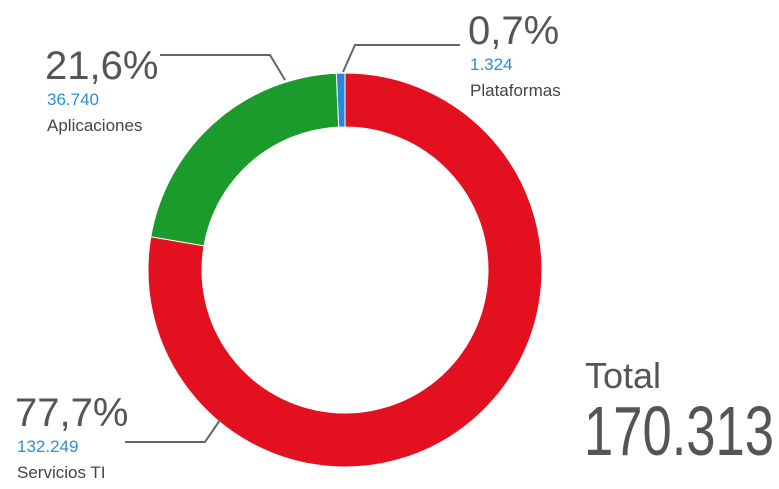 This screenshot has height=489, width=779. Describe the element at coordinates (623, 375) in the screenshot. I see `total-title: Total` at that location.